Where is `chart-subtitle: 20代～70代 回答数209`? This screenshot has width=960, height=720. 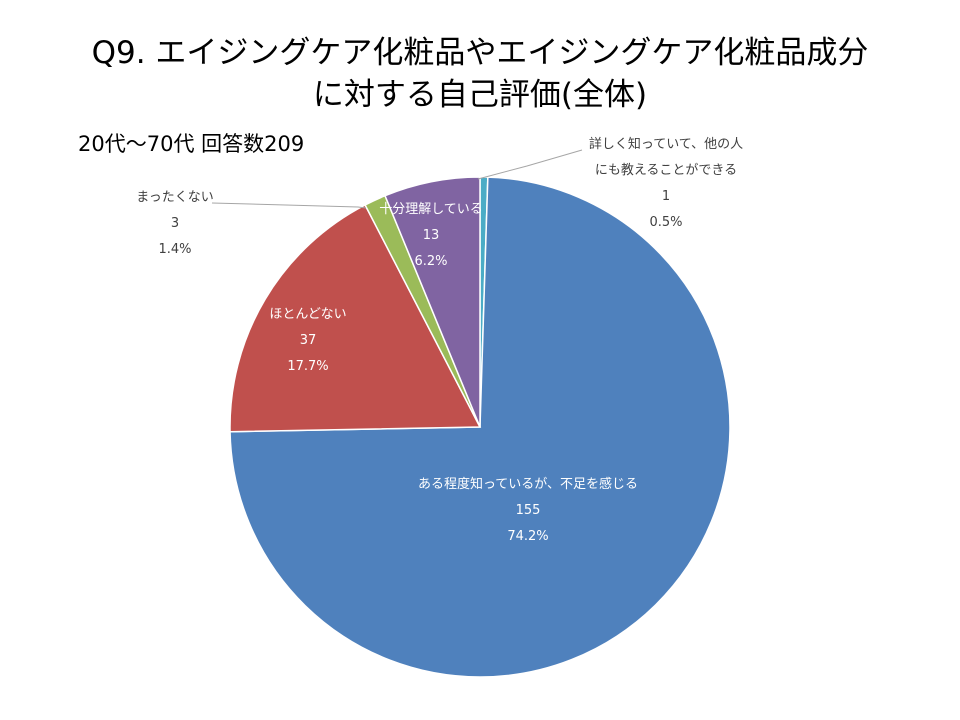 chart-subtitle: 20代～70代 回答数209 is located at coordinates (191, 144).